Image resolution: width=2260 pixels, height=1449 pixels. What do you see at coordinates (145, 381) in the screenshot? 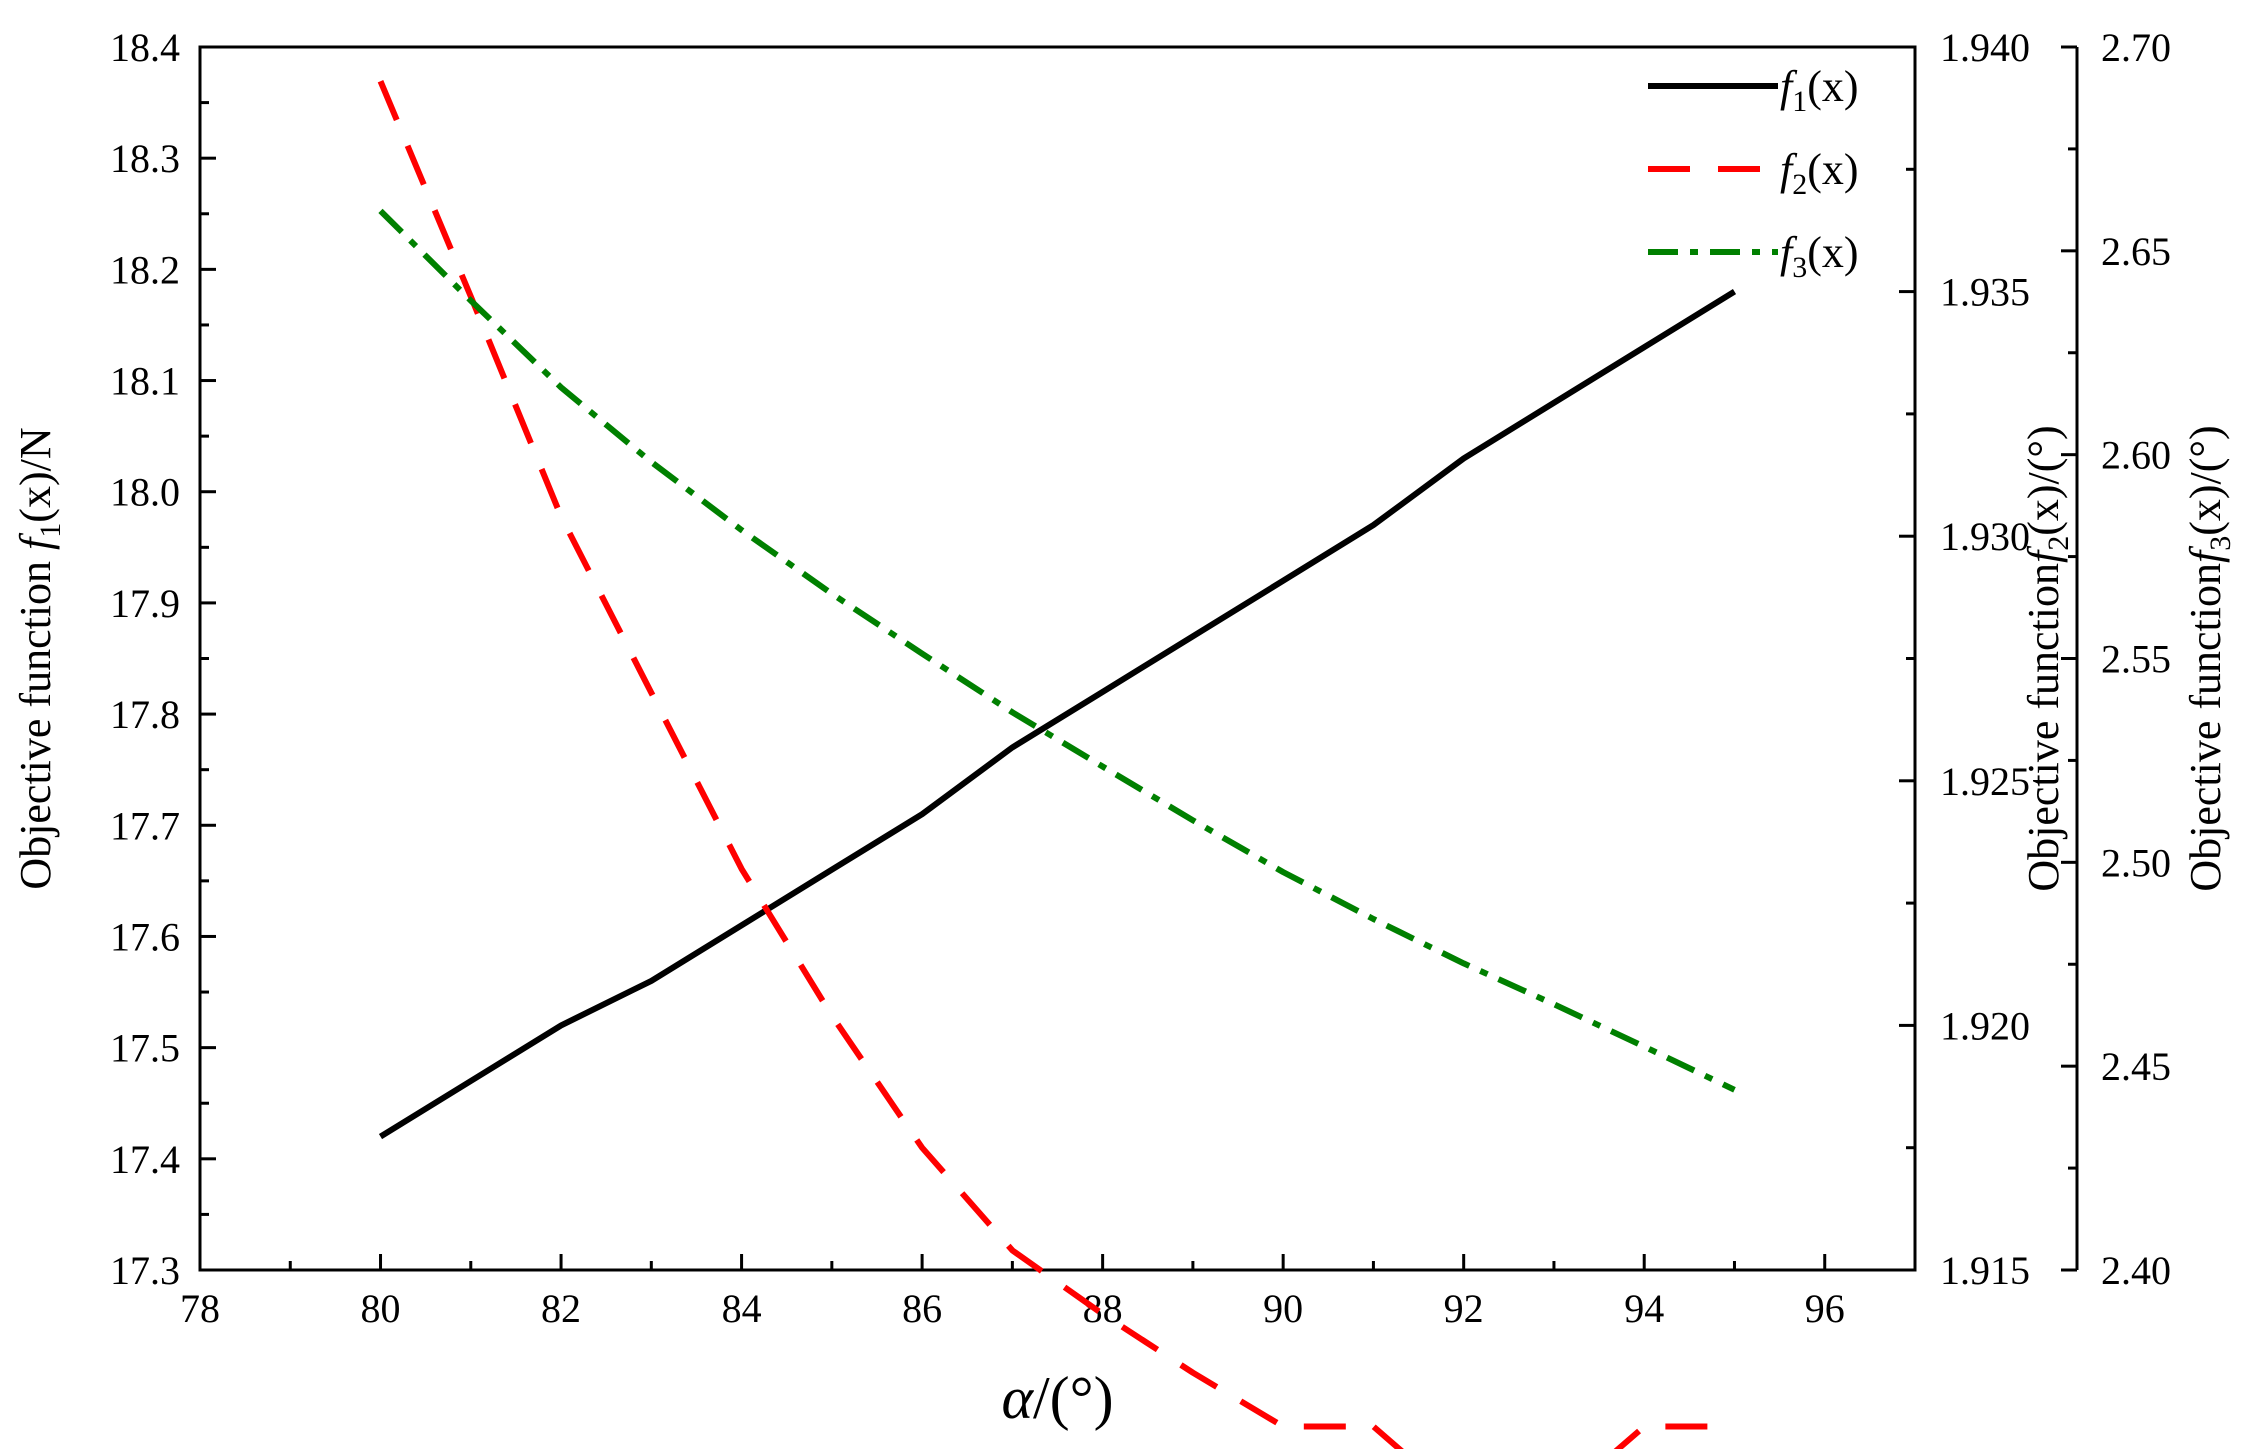
I see `y1-tick-label: 18.1` at bounding box center [145, 381].